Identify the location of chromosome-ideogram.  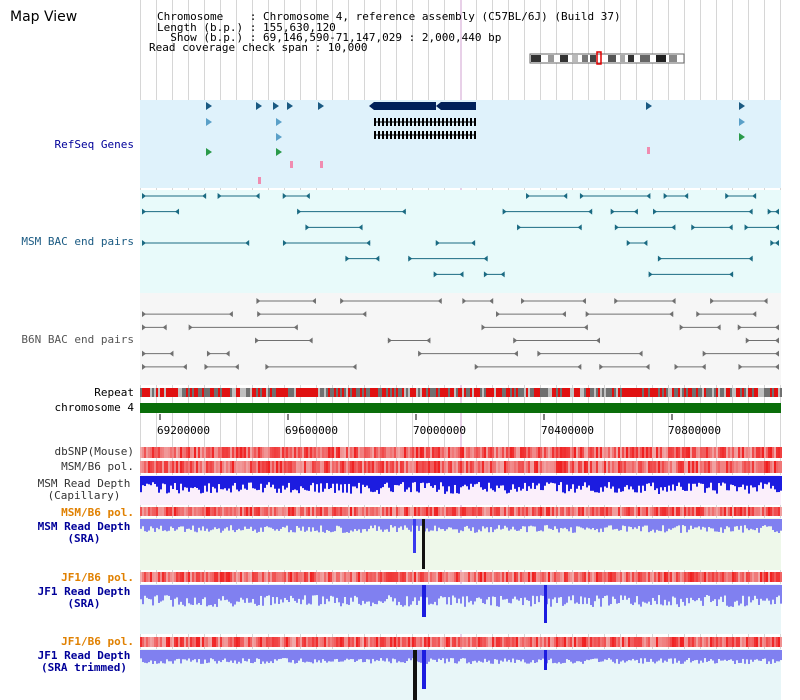
(608, 58).